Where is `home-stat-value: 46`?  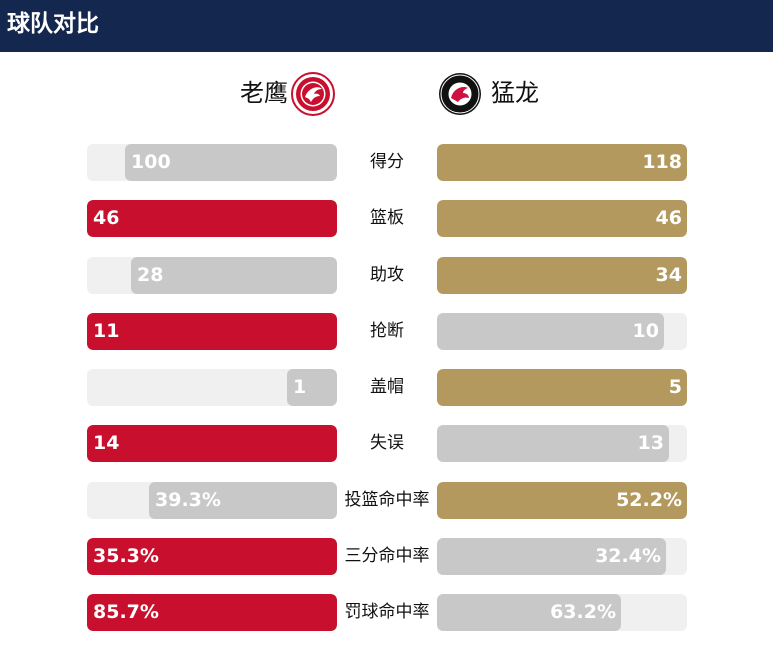
home-stat-value: 46 is located at coordinates (106, 218).